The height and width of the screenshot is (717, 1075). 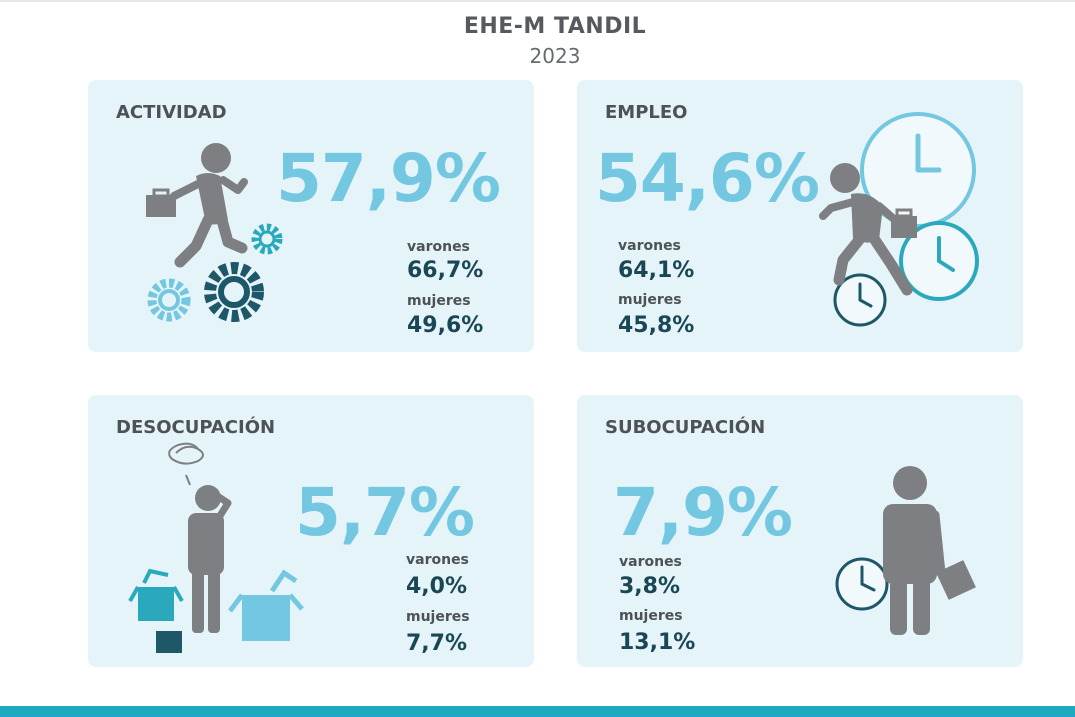 What do you see at coordinates (868, 229) in the screenshot?
I see `running-businessman-icon` at bounding box center [868, 229].